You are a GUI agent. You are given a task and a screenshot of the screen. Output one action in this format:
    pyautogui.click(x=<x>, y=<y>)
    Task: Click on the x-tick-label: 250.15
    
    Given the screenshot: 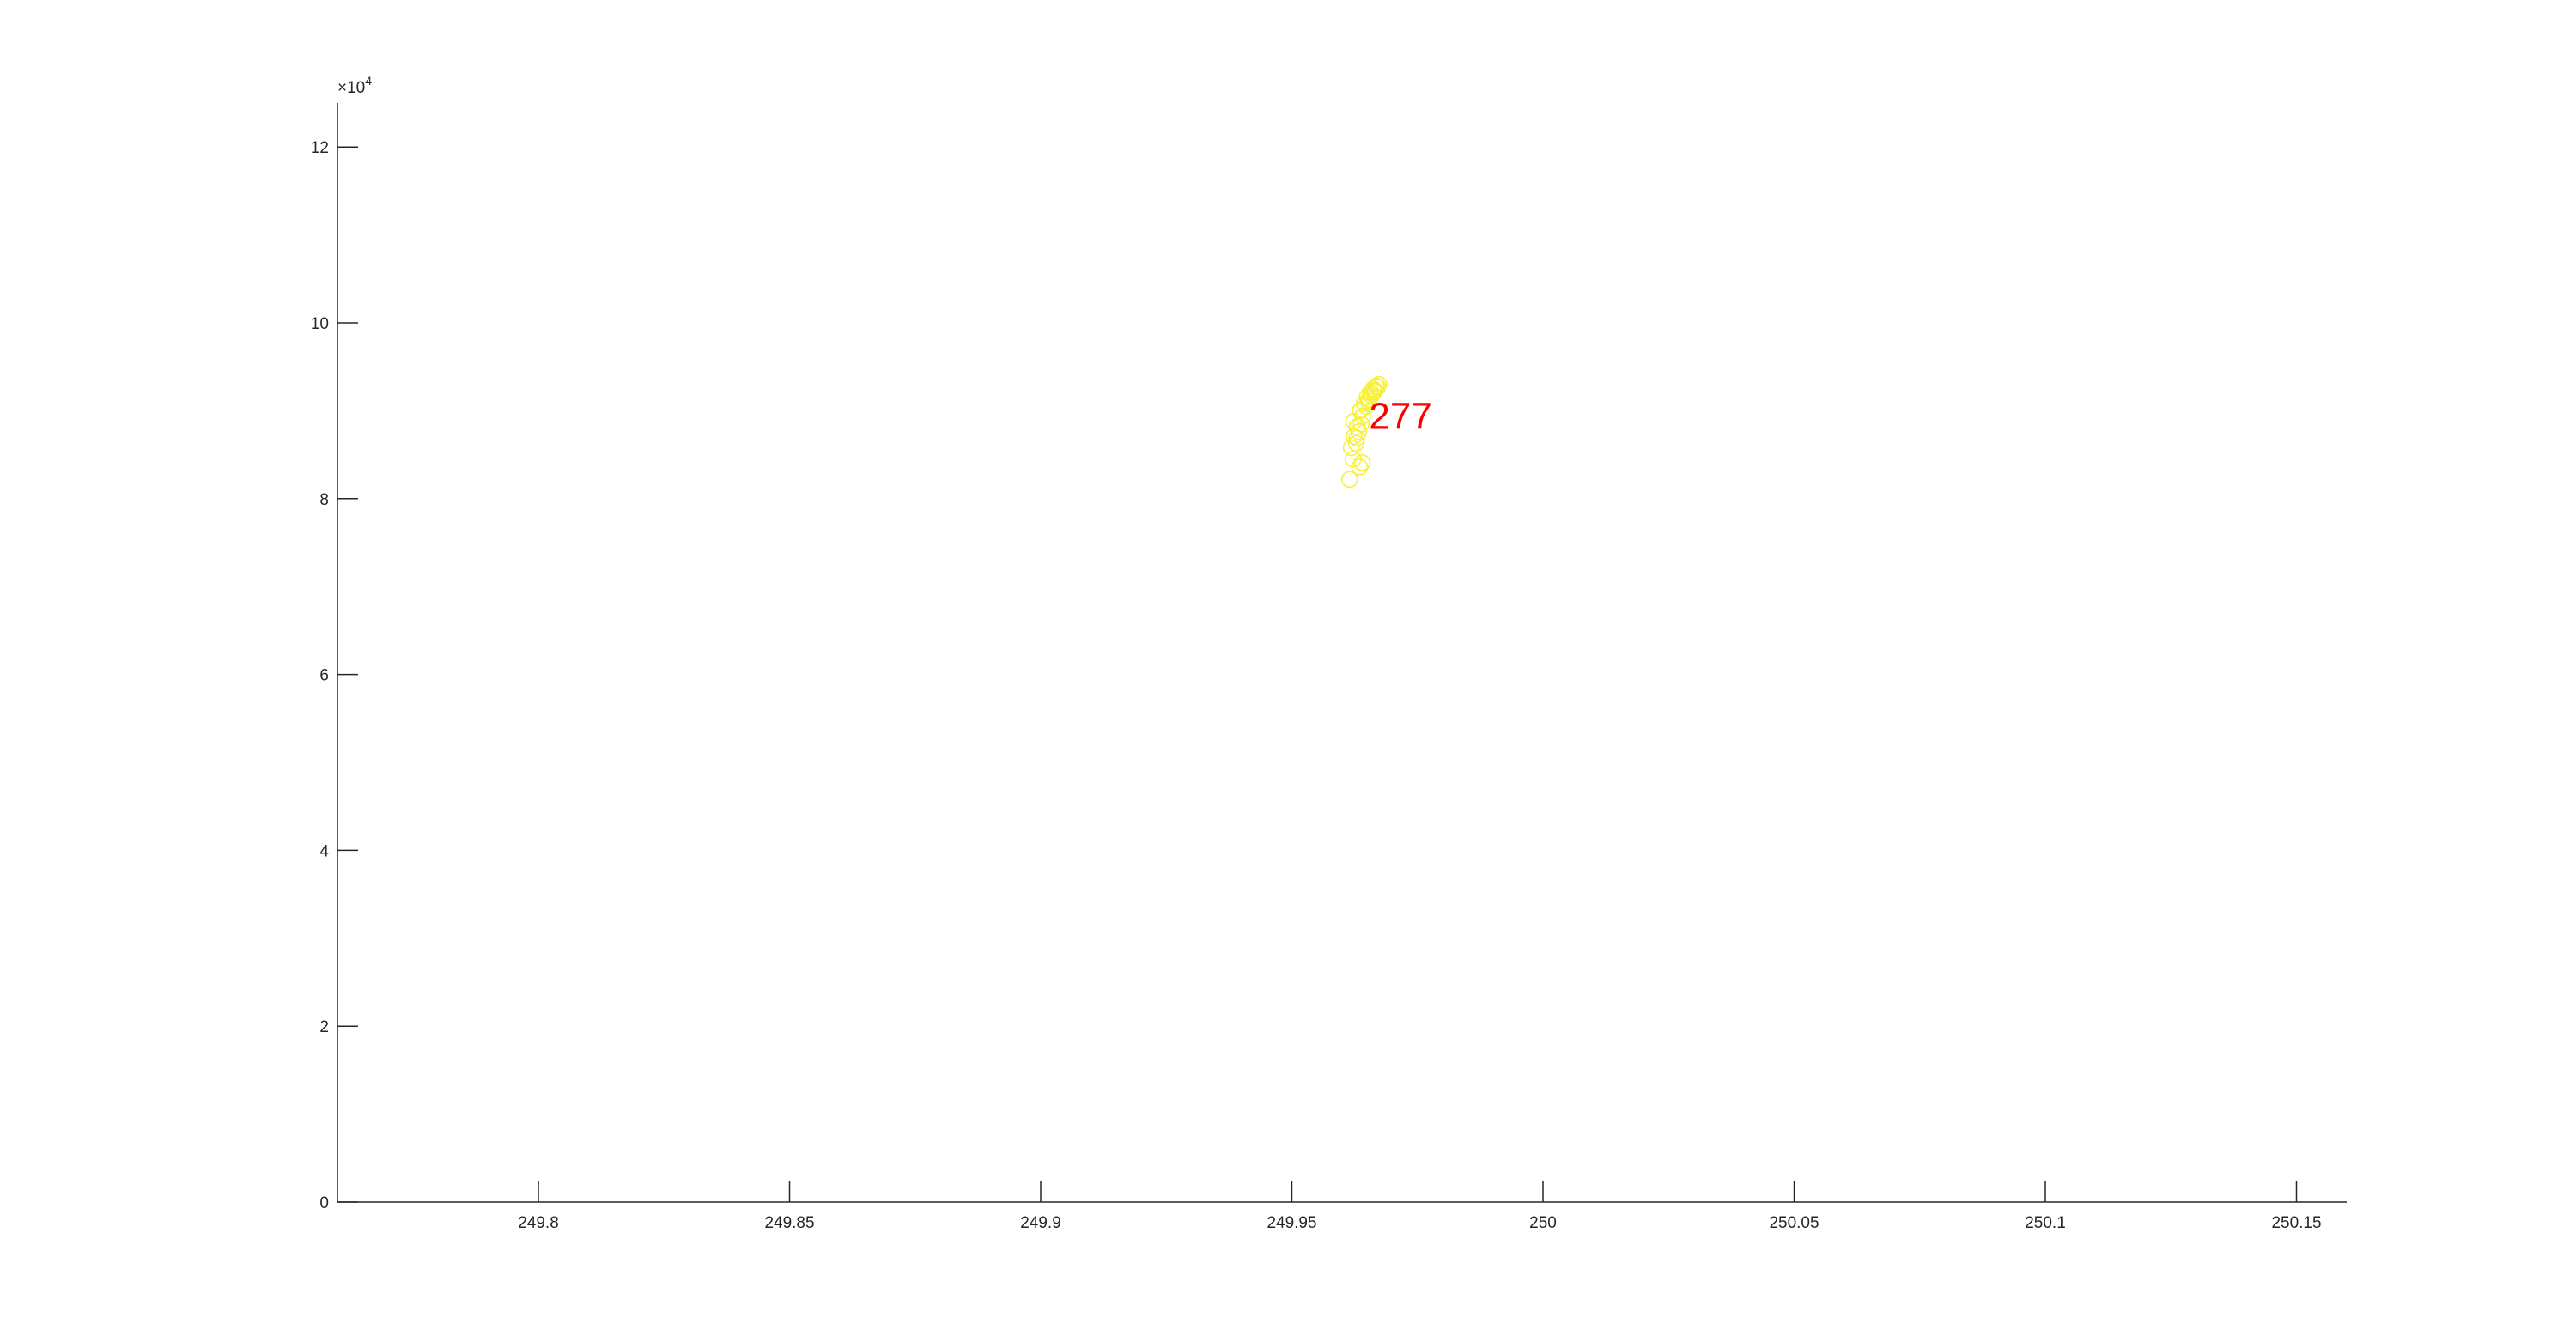 What is the action you would take?
    pyautogui.click(x=2296, y=1223)
    